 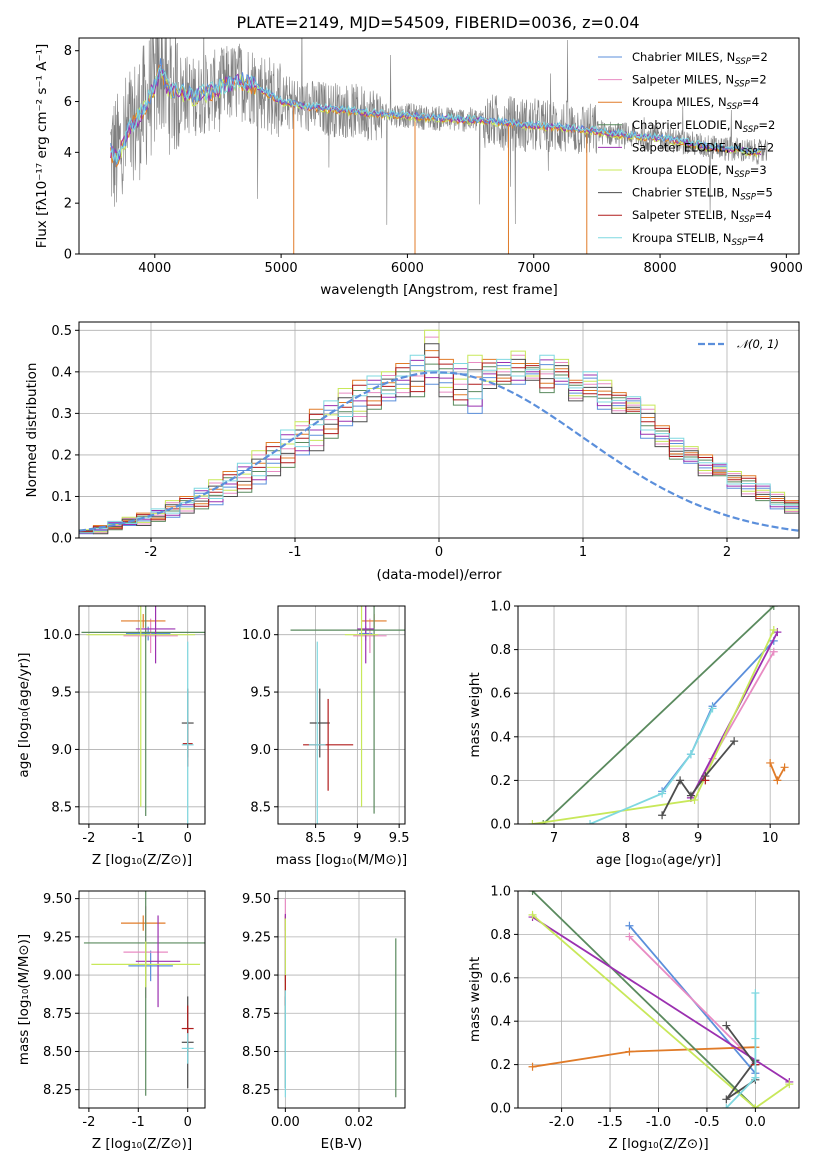 What do you see at coordinates (143, 715) in the screenshot?
I see `age-vs-Z-plot-area` at bounding box center [143, 715].